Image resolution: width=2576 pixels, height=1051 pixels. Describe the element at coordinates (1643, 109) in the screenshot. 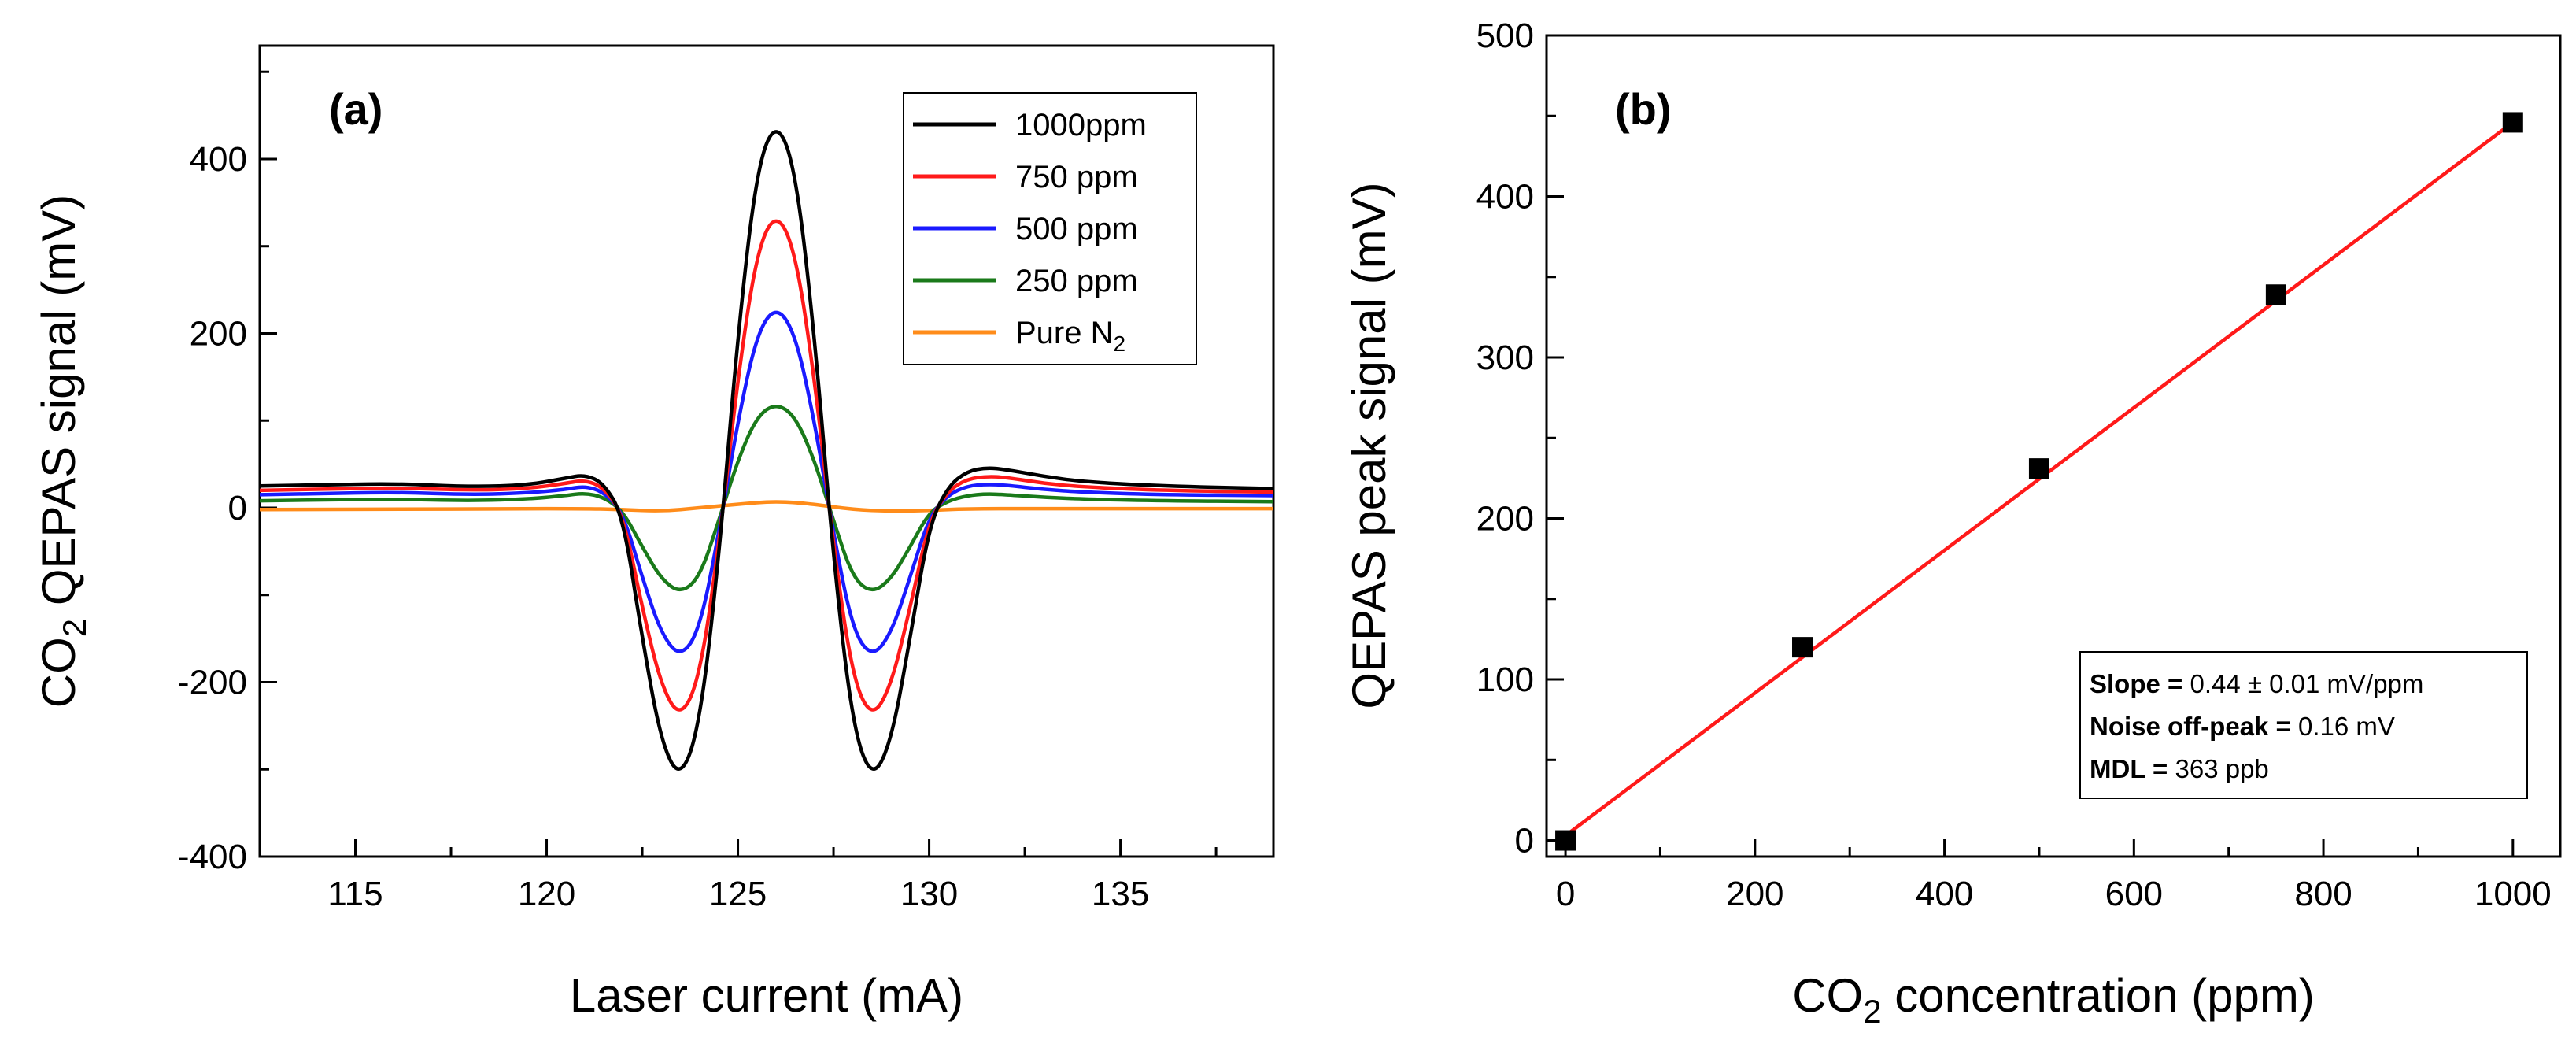

I see `panel-b-label: (b)` at that location.